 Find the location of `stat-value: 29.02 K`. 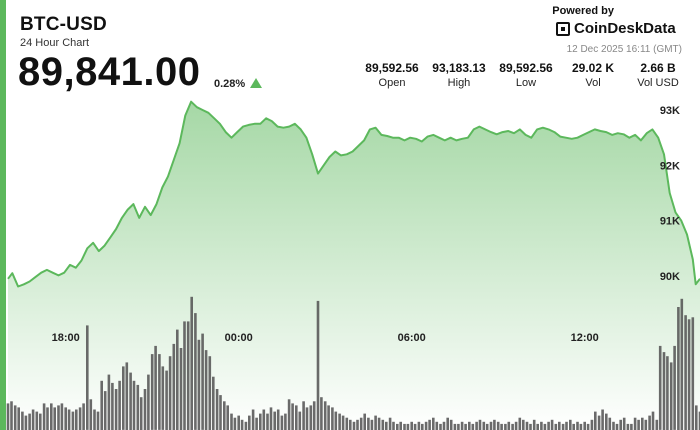

stat-value: 29.02 K is located at coordinates (593, 68).